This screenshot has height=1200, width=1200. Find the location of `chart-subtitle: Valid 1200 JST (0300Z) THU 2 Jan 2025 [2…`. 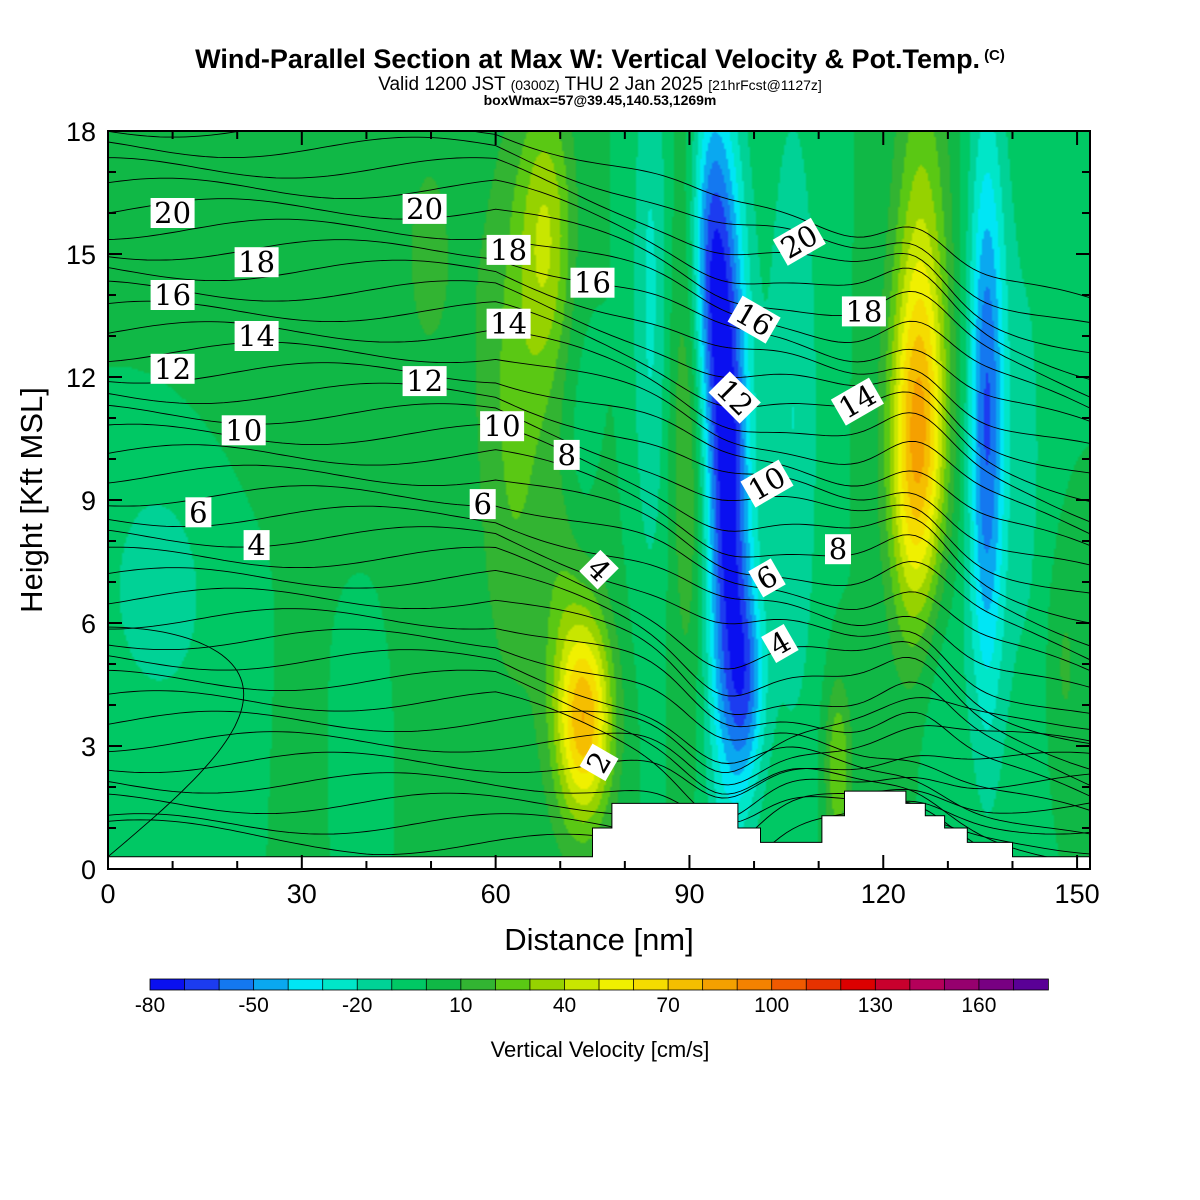

chart-subtitle: Valid 1200 JST (0300Z) THU 2 Jan 2025 [2… is located at coordinates (600, 84).